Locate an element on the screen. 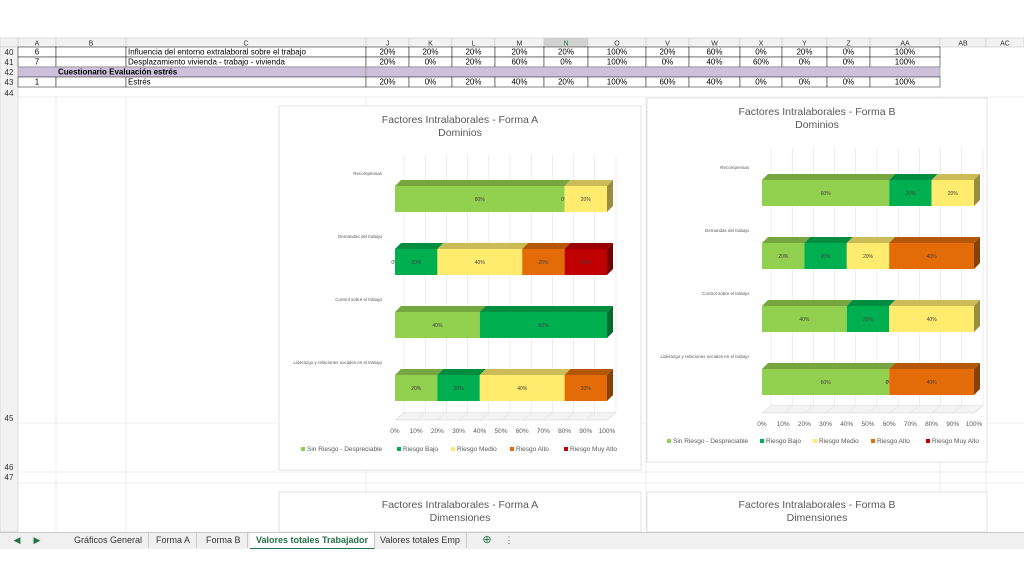  column-label: K is located at coordinates (430, 44).